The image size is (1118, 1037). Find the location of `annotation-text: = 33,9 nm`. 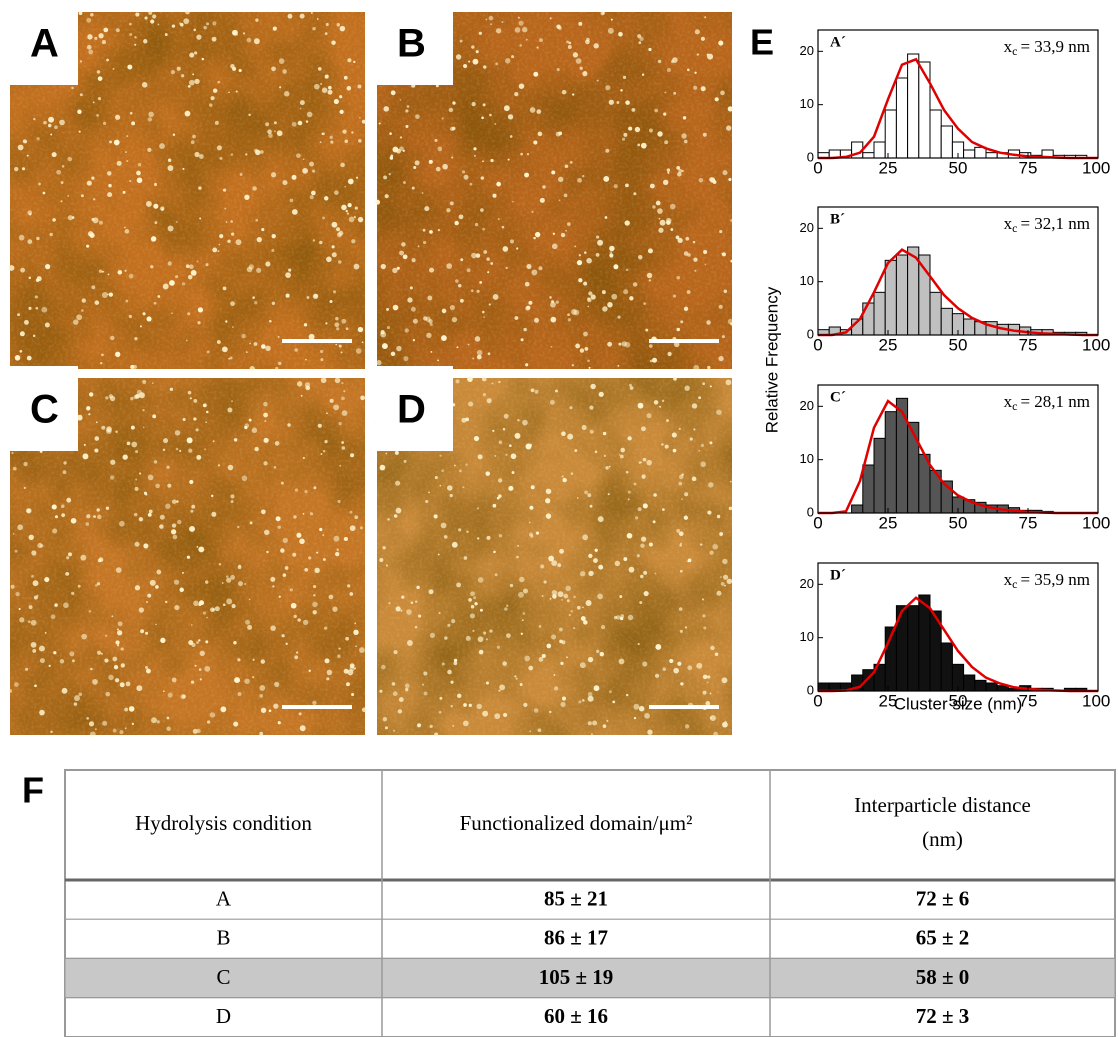

annotation-text: = 33,9 nm is located at coordinates (1055, 46).